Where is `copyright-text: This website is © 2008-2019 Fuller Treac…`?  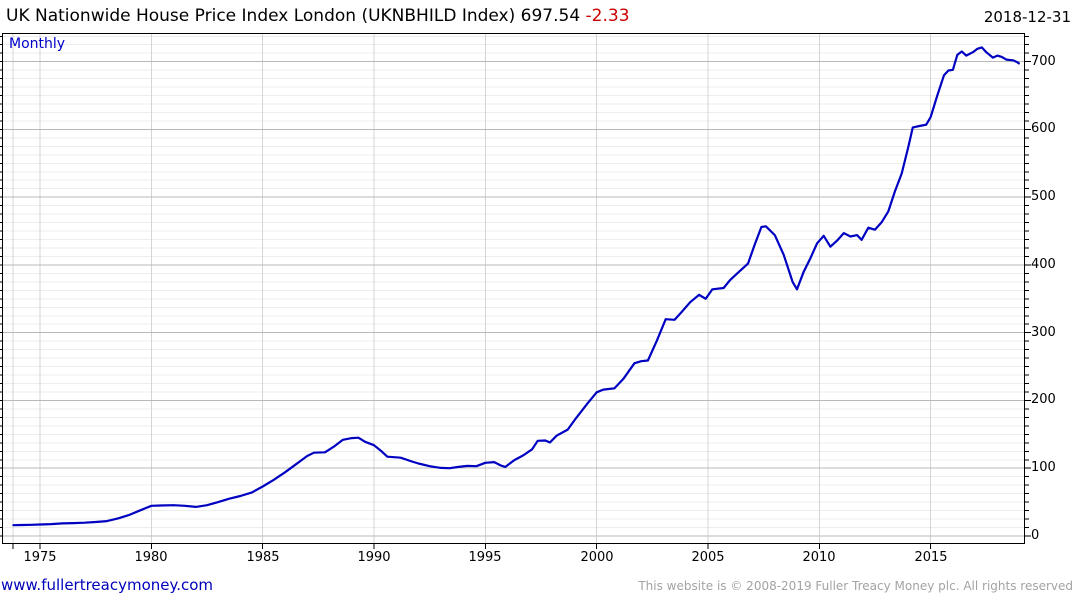 copyright-text: This website is © 2008-2019 Fuller Treac… is located at coordinates (855, 586).